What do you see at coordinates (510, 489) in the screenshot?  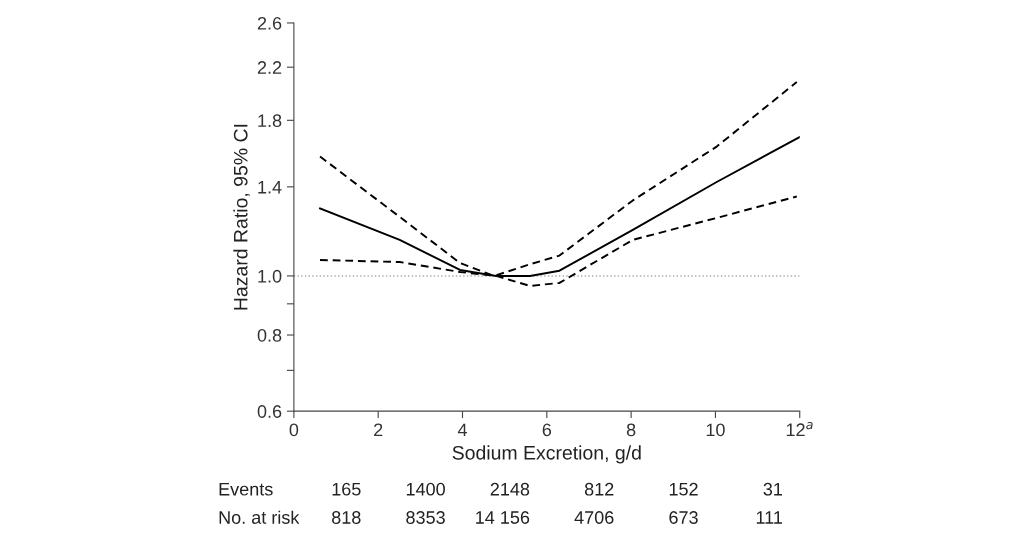 I see `text: 2148` at bounding box center [510, 489].